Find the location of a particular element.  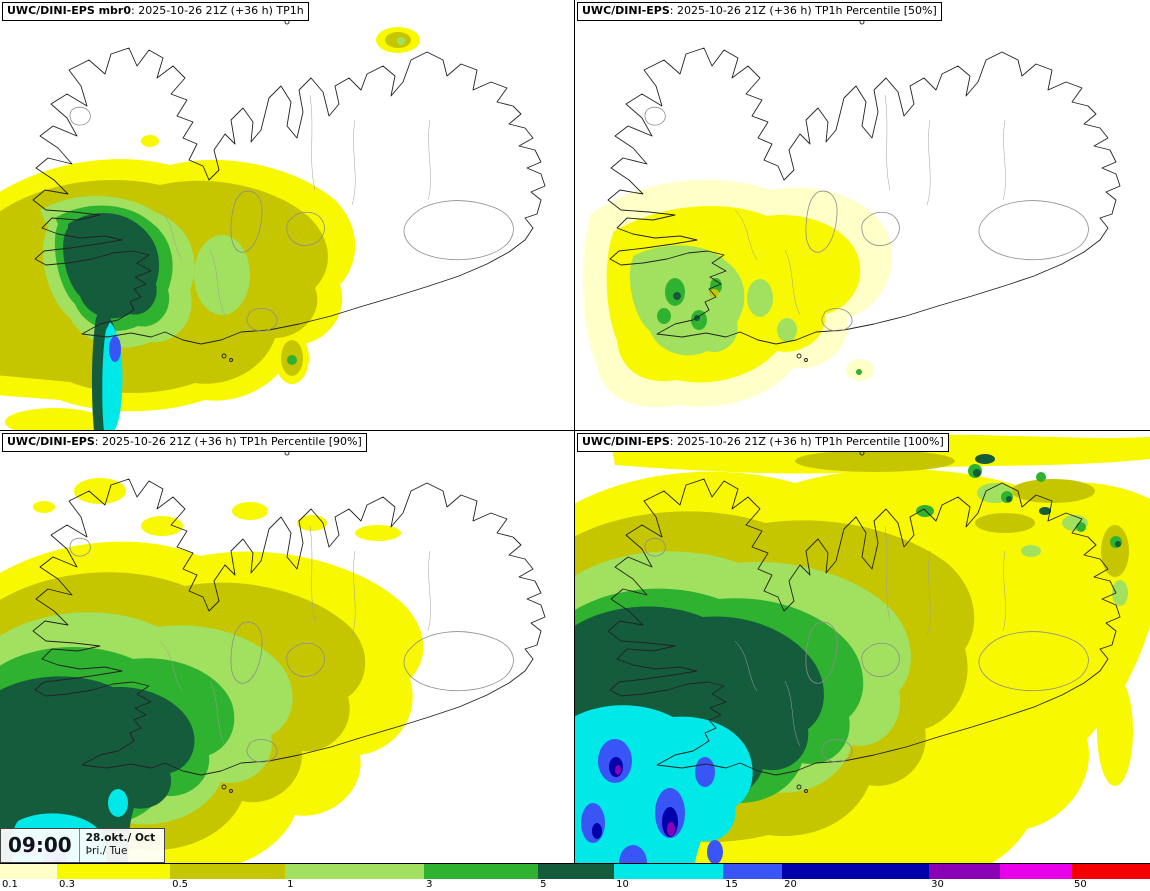

colorbar-tick-label: 50 is located at coordinates (1080, 884).